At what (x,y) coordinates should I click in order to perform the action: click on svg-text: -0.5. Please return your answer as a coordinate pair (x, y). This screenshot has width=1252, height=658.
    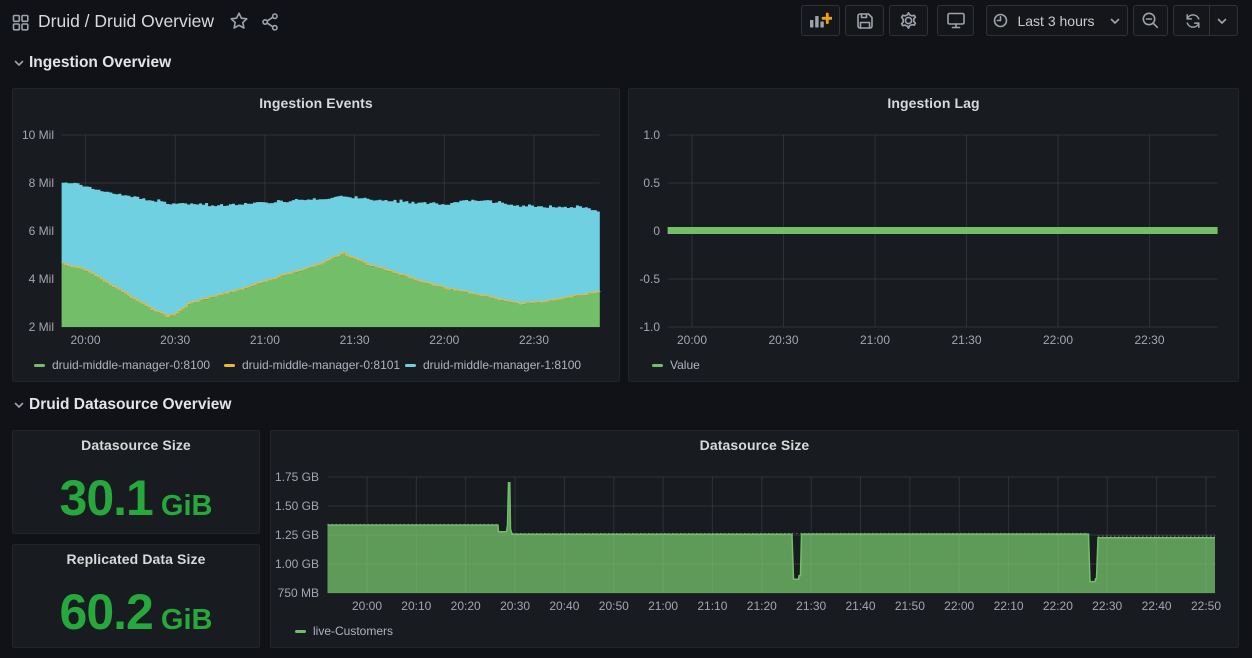
    Looking at the image, I should click on (649, 279).